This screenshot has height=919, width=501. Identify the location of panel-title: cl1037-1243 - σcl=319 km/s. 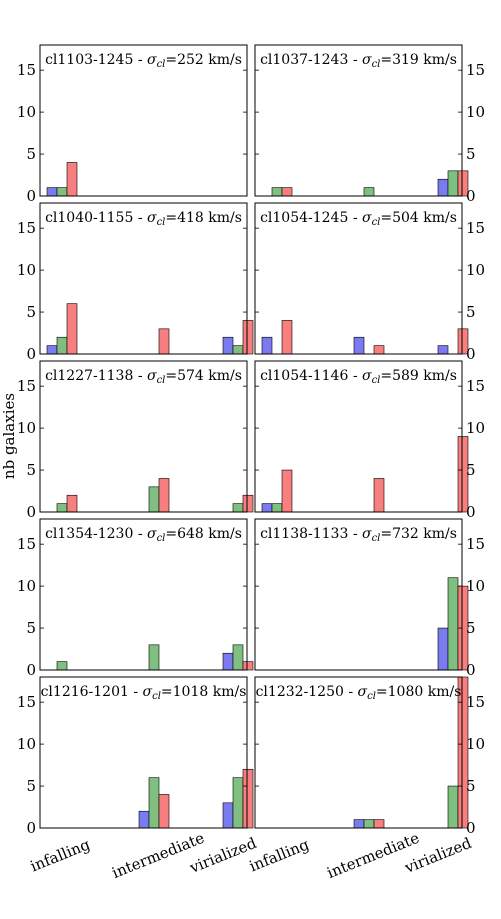
(358, 61).